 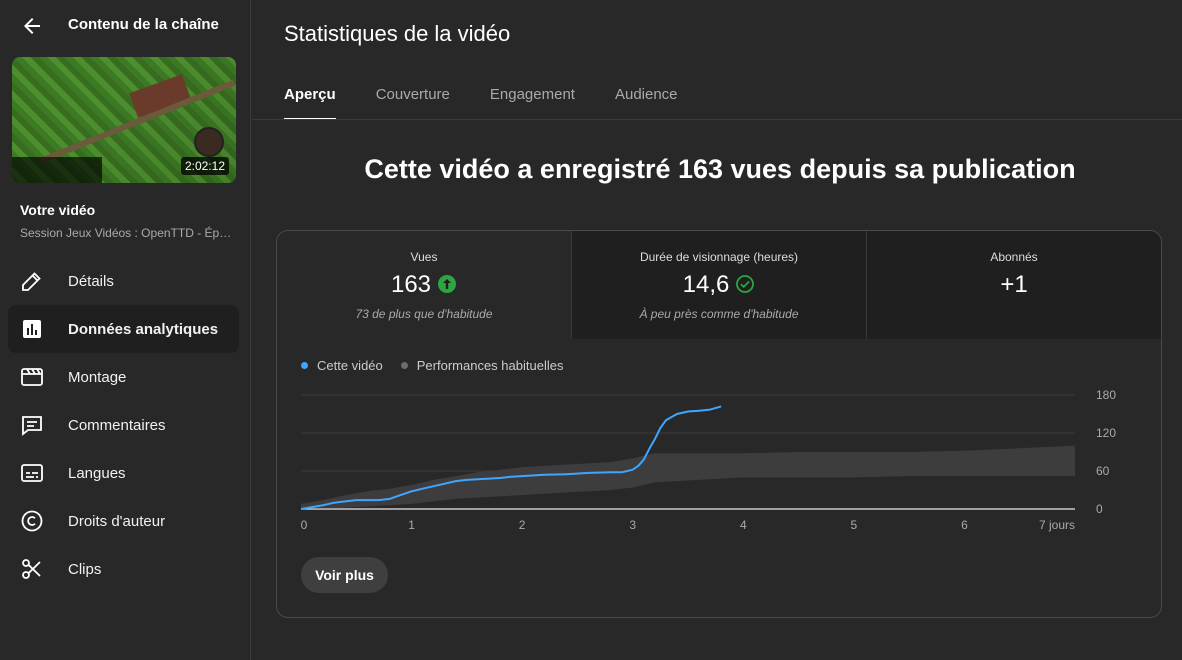 I want to click on page-title: Statistiques de la vidéo, so click(x=397, y=33).